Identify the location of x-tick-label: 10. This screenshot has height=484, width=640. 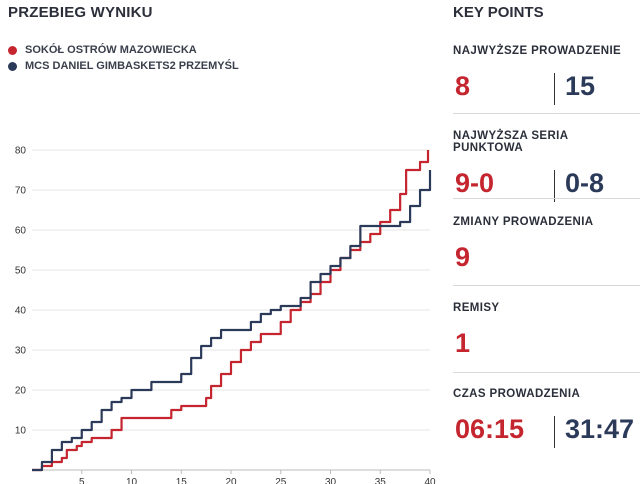
(132, 480).